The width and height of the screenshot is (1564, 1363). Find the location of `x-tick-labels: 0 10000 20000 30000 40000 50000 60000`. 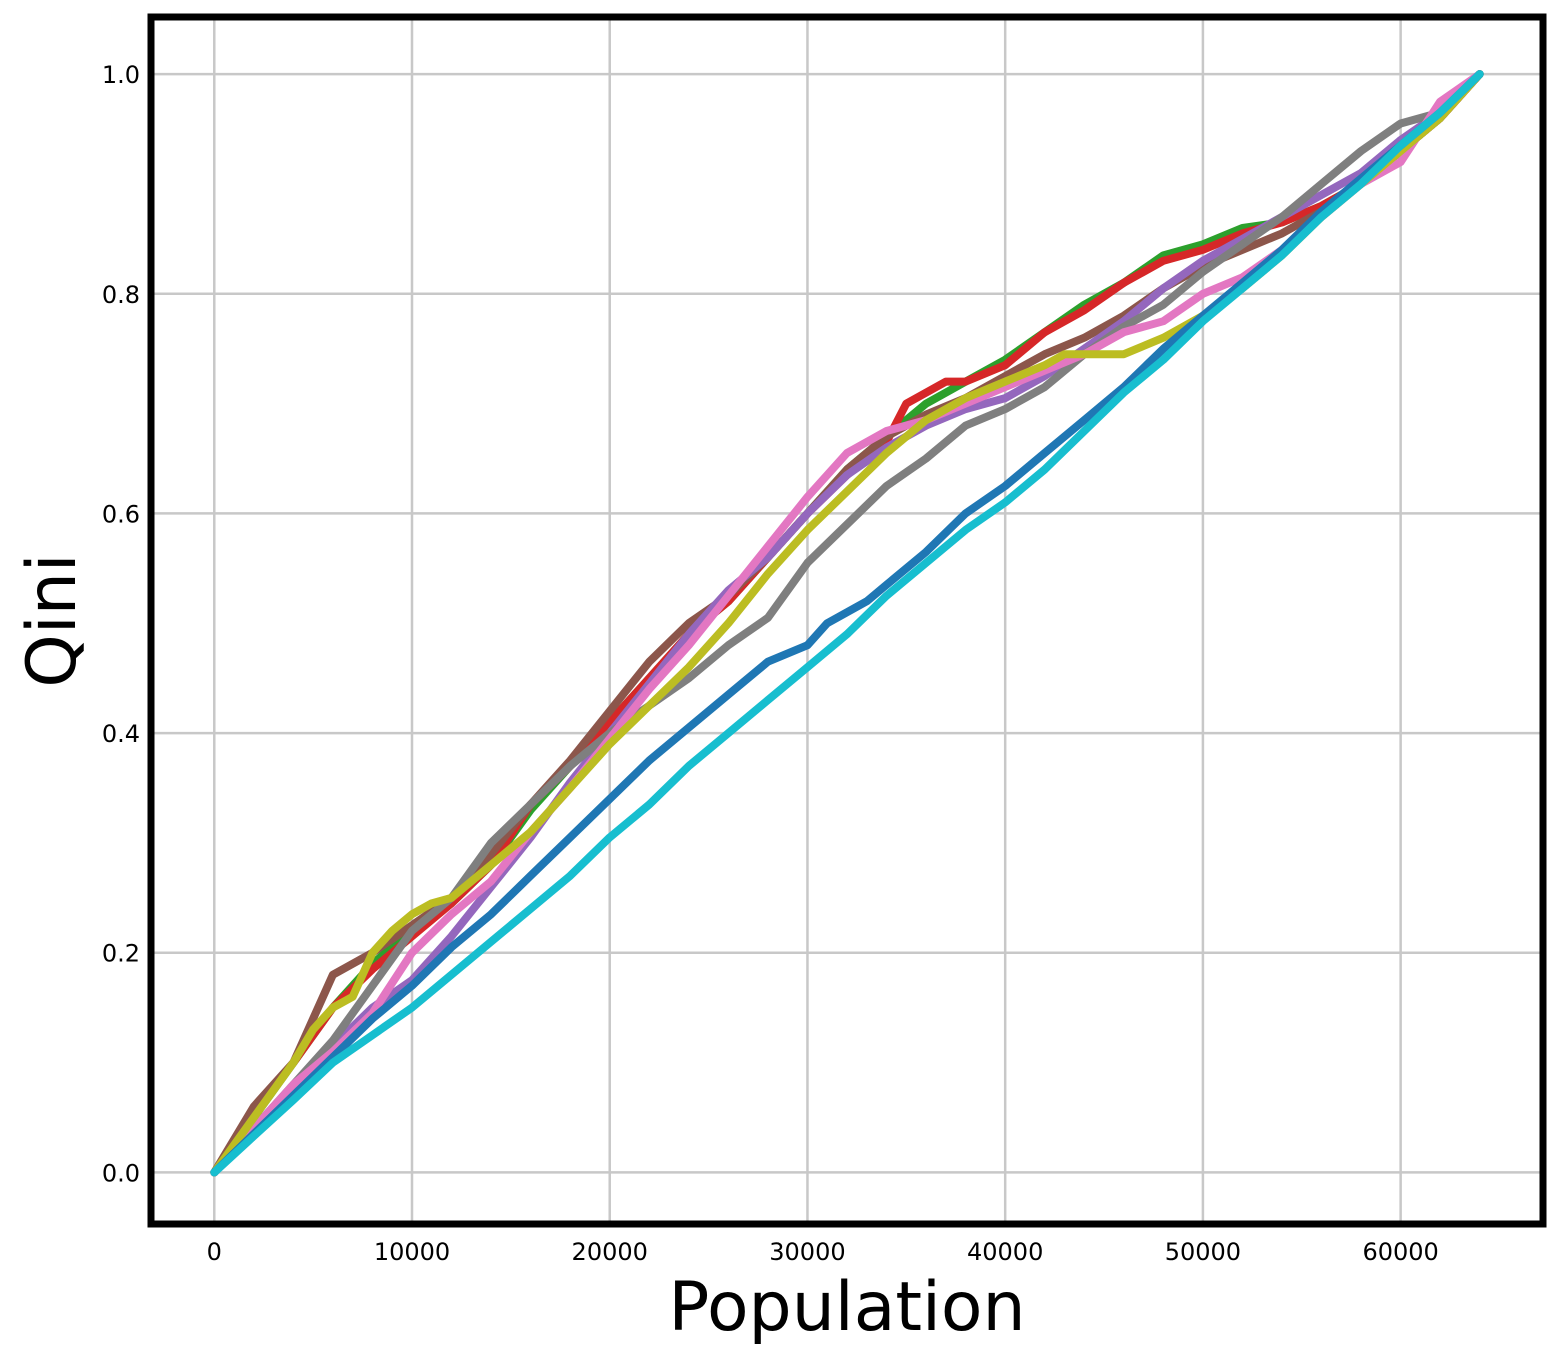

x-tick-labels: 0 10000 20000 30000 40000 50000 60000 is located at coordinates (823, 1252).